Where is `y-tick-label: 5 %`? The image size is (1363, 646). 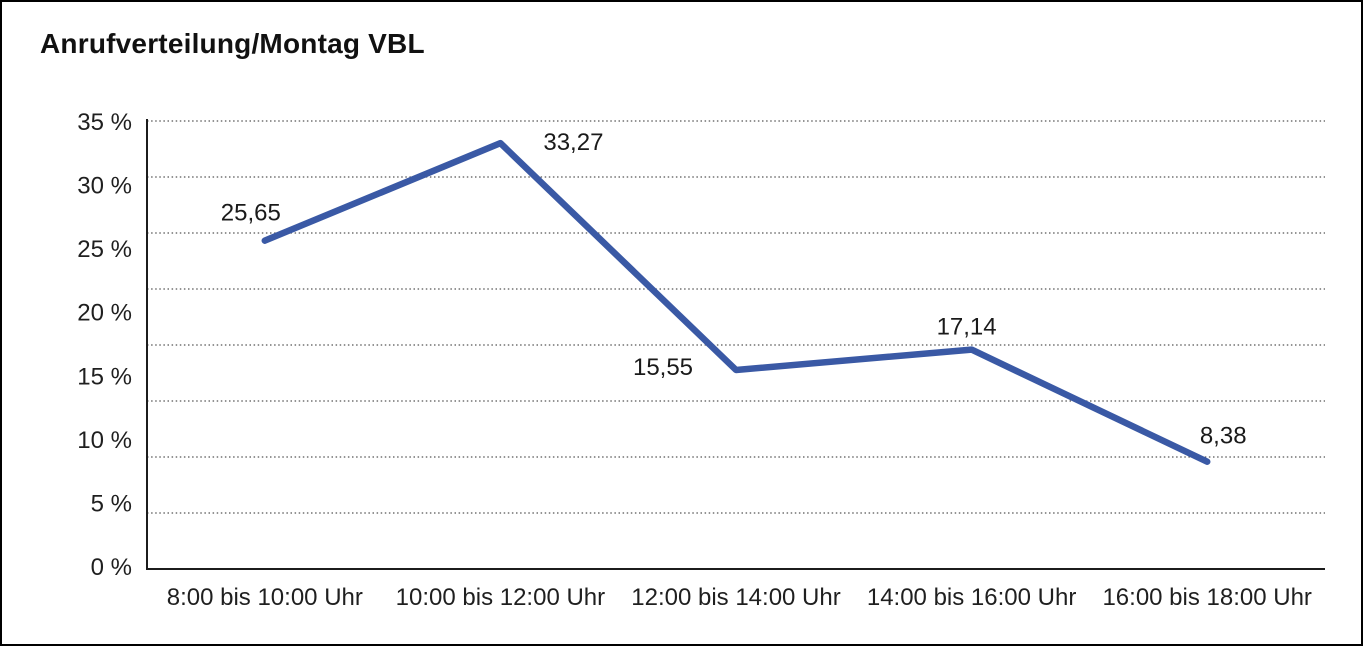 y-tick-label: 5 % is located at coordinates (111, 503).